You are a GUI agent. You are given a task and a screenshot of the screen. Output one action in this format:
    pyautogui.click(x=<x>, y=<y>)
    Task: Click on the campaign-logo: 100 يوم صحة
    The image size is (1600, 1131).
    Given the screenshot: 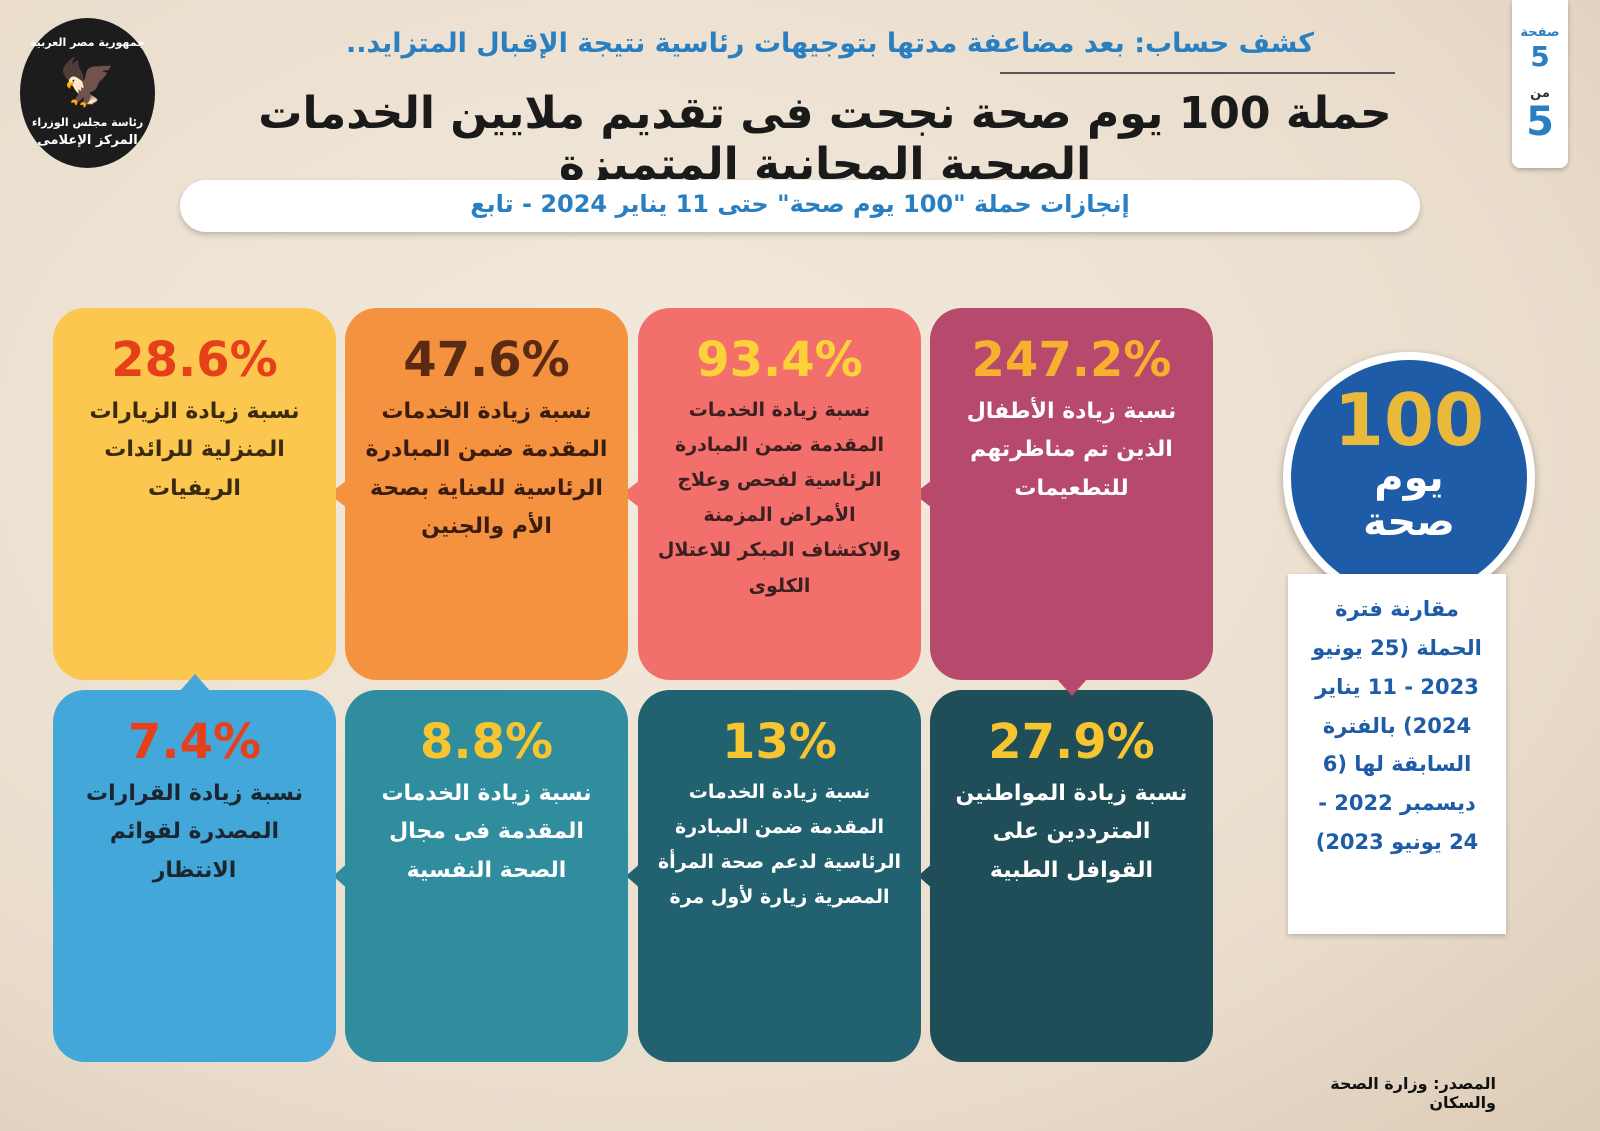 What is the action you would take?
    pyautogui.click(x=1409, y=478)
    